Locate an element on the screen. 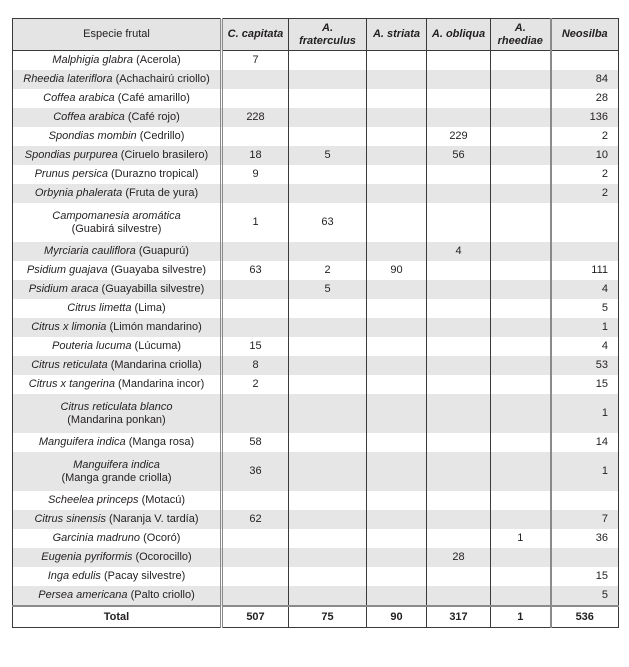 The width and height of the screenshot is (629, 667). table-row: Garcinia madruno (Ocoró) 1 36 is located at coordinates (315, 538).